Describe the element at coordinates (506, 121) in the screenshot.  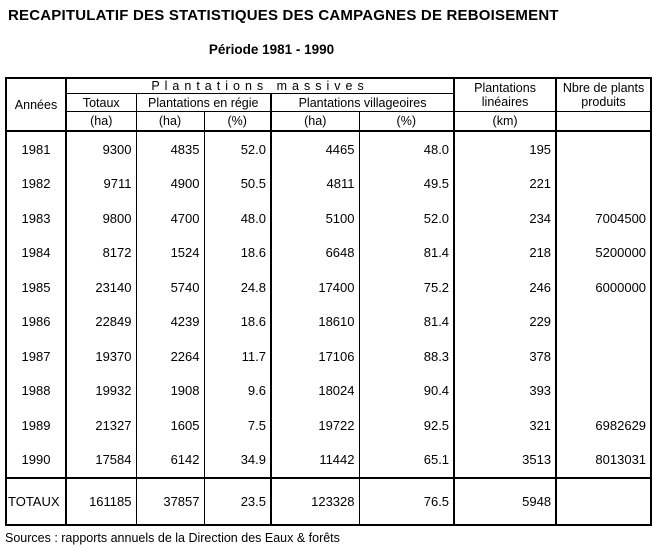
I see `unit-lineaires-km: (km)` at that location.